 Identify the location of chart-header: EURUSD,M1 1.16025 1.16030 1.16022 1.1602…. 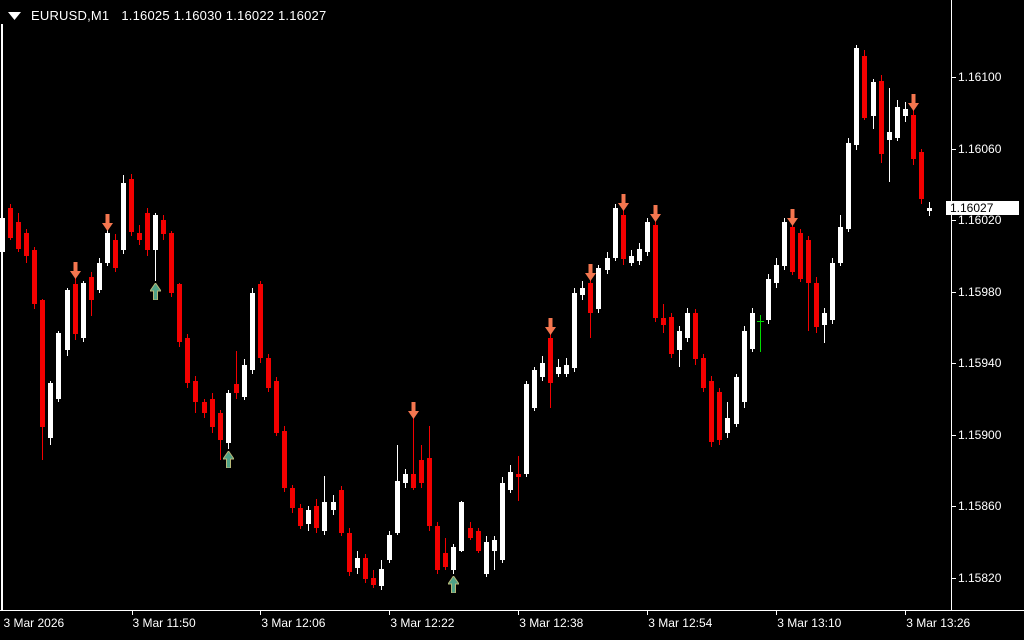
(167, 15).